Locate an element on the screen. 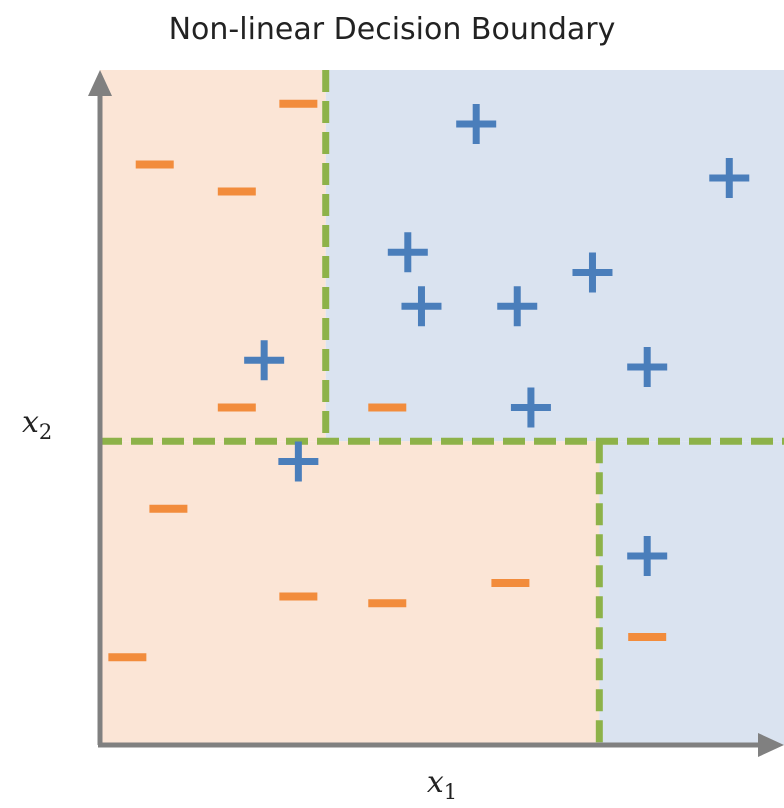  x-axis-label: x1 is located at coordinates (442, 784).